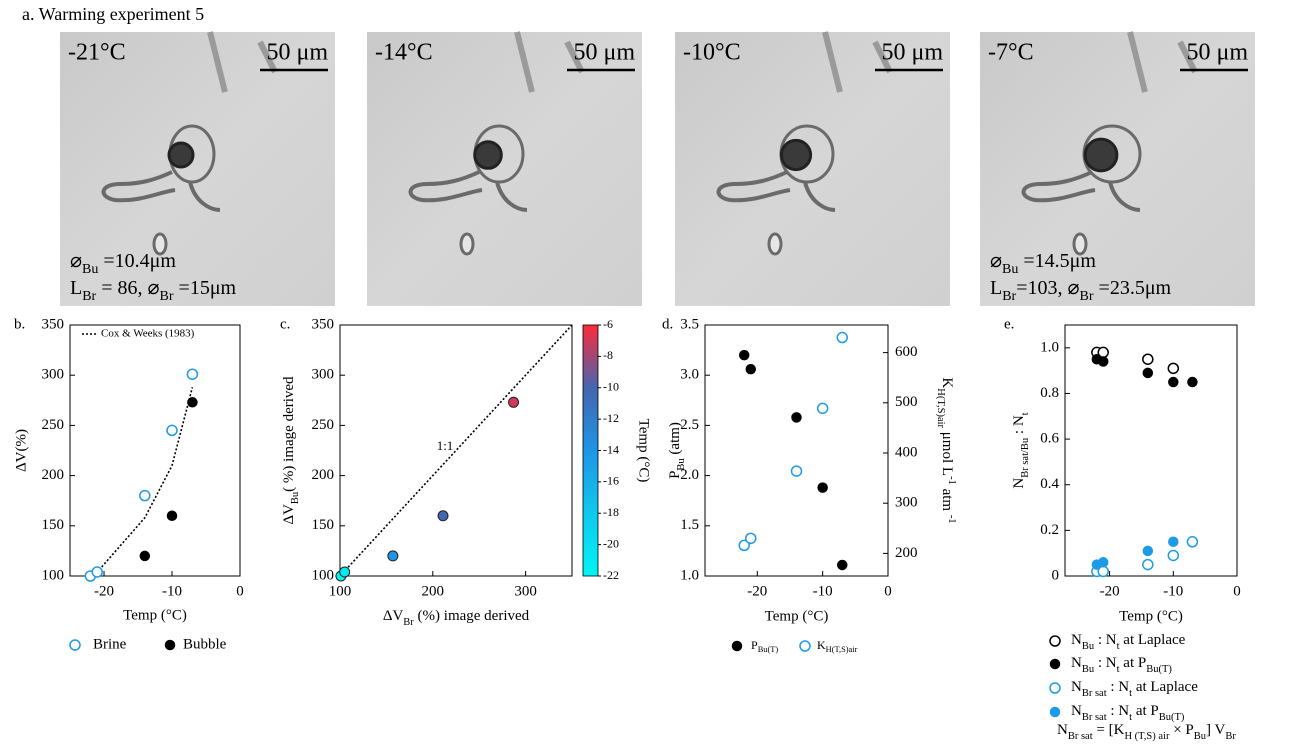  Describe the element at coordinates (1043, 263) in the screenshot. I see `image-annotation: ⌀Bu =14.5μm` at that location.